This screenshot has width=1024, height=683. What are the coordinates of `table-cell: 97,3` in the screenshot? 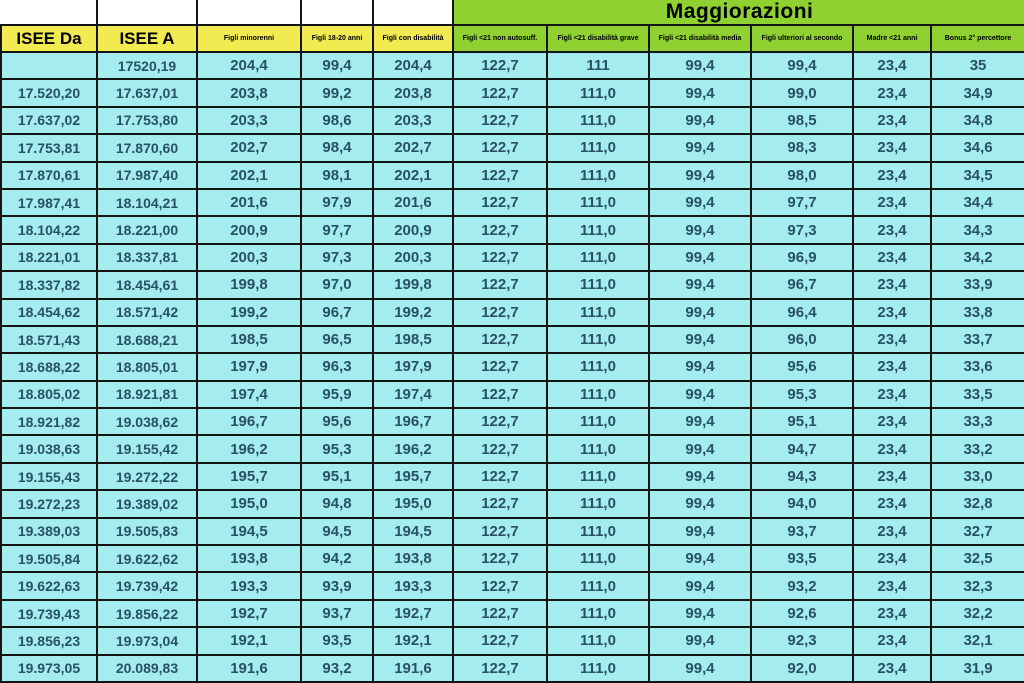 It's located at (802, 230).